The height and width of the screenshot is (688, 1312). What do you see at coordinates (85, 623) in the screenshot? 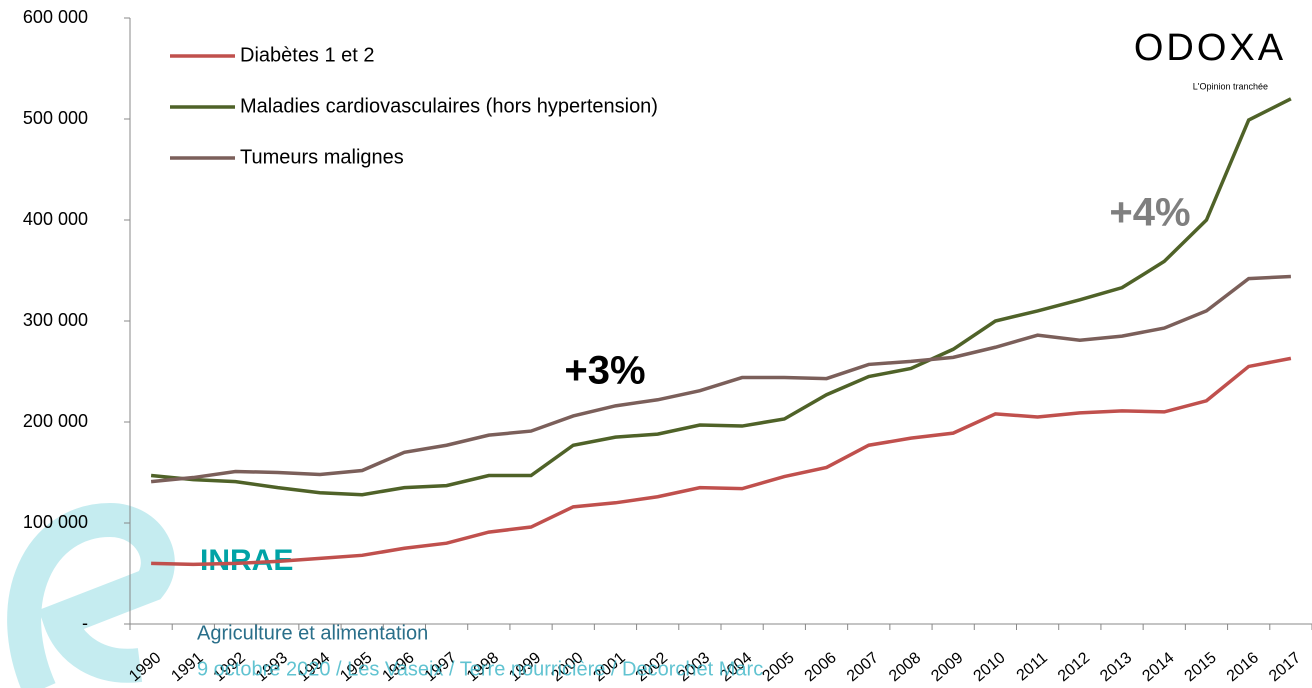
I see `y-tick-label: -` at bounding box center [85, 623].